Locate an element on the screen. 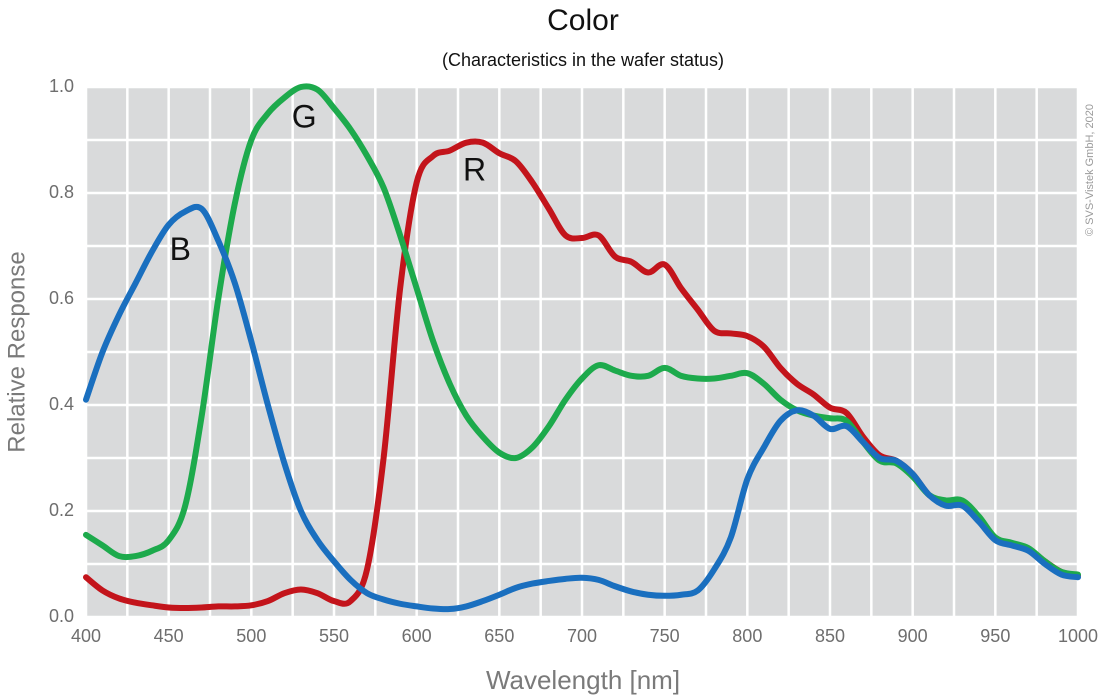  annotation: R is located at coordinates (474, 169).